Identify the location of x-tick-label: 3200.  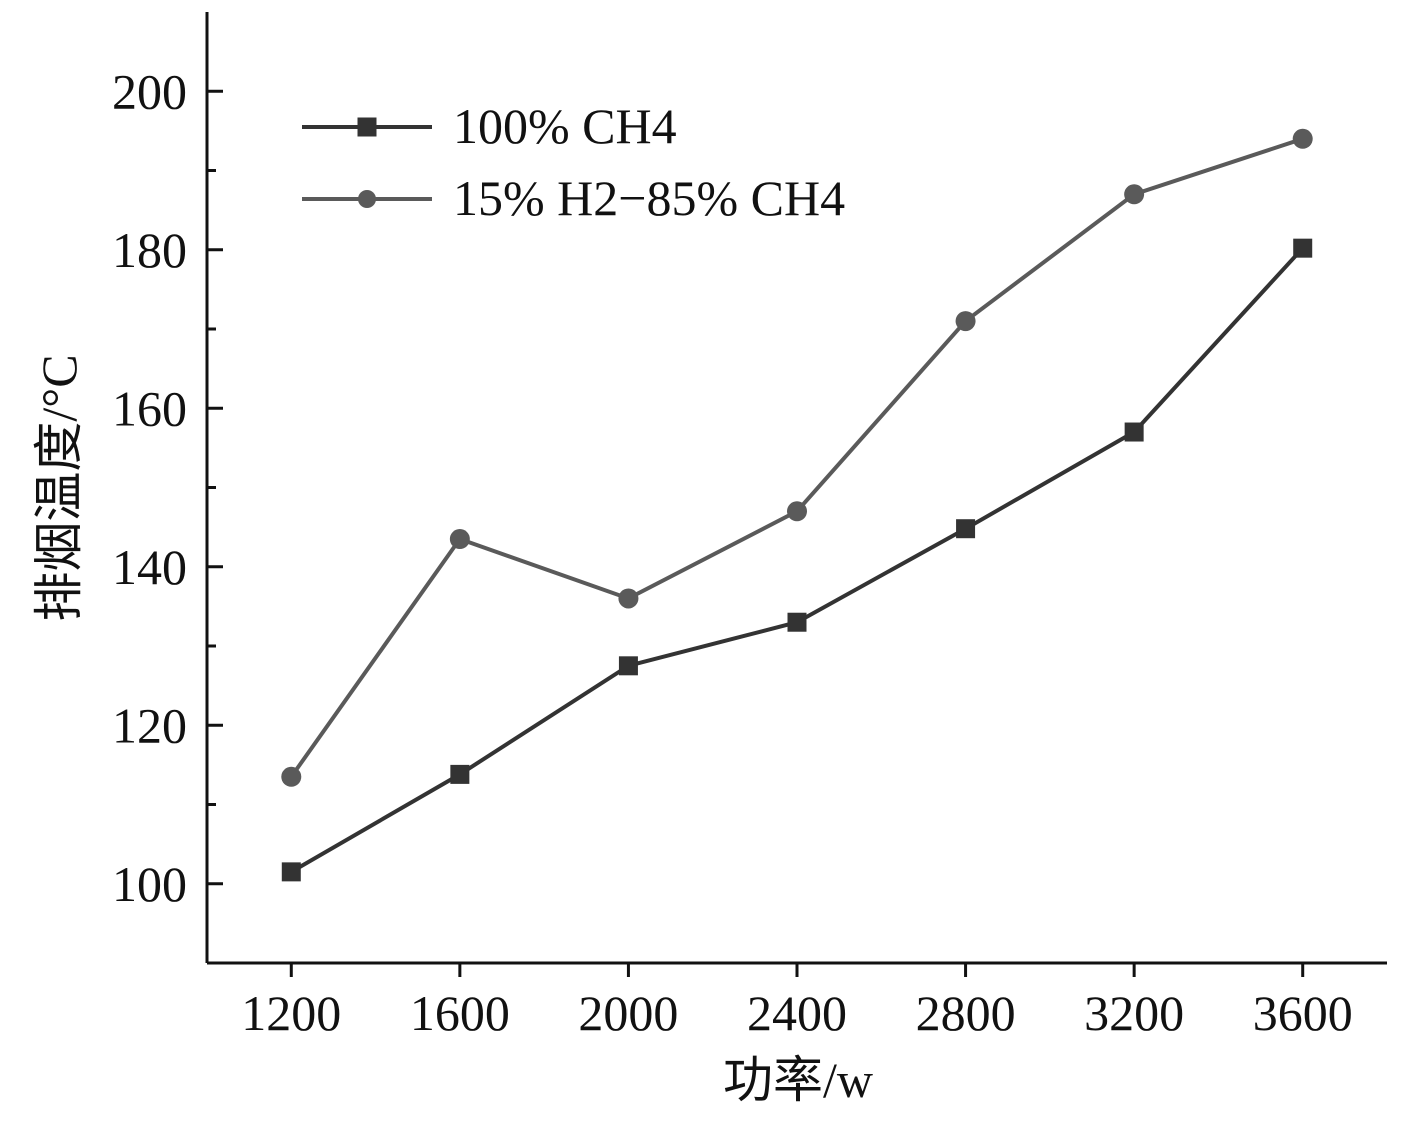
(1134, 1013).